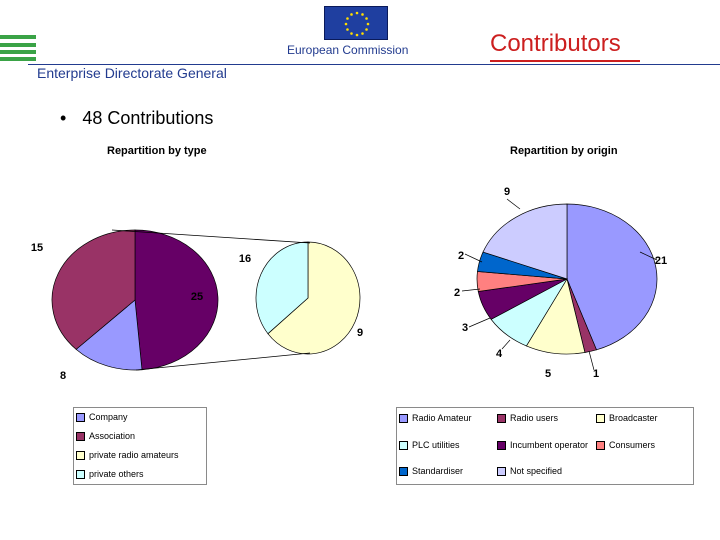 This screenshot has width=720, height=540. Describe the element at coordinates (37, 248) in the screenshot. I see `type-label-association-dark: 15` at that location.